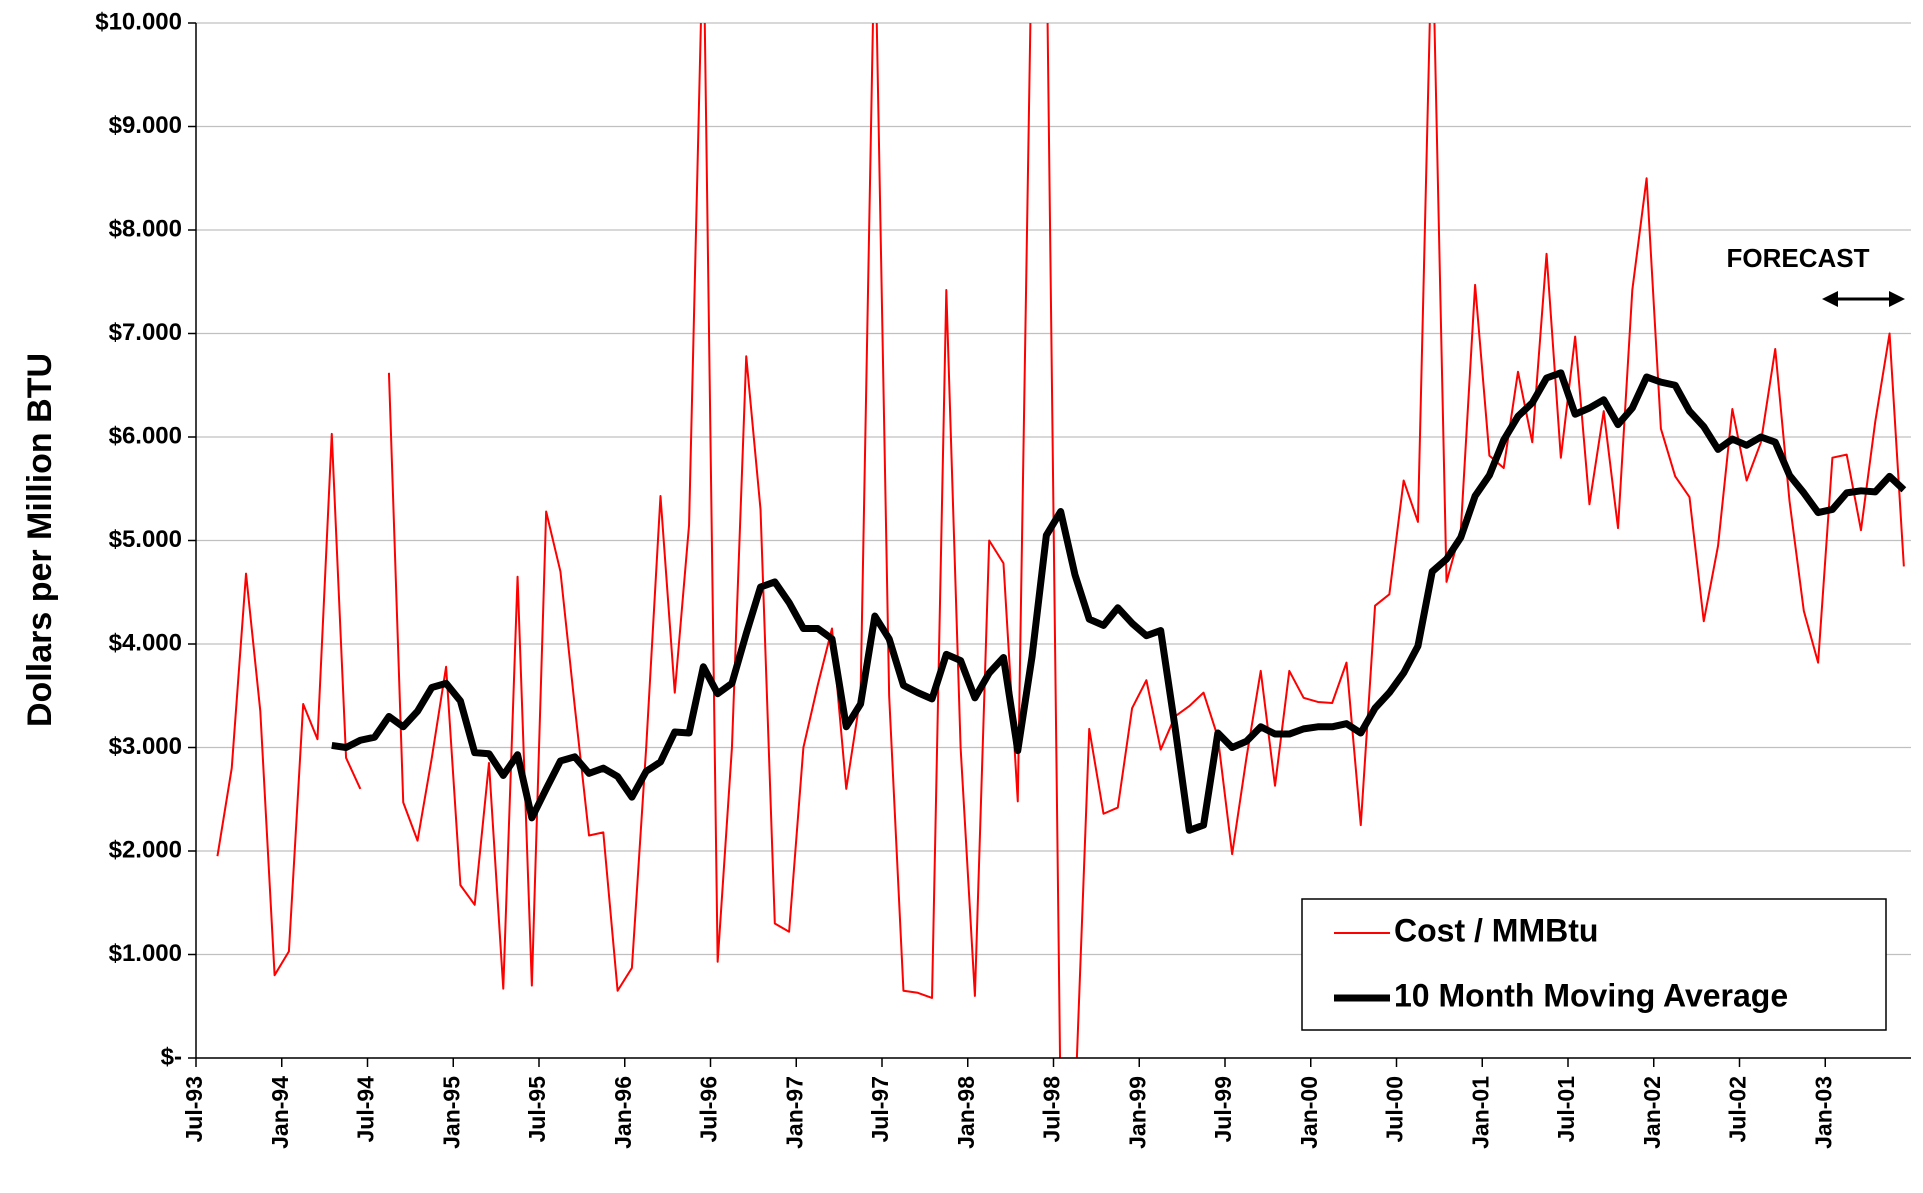  I want to click on x-tick-label: Jul-93, so click(194, 1109).